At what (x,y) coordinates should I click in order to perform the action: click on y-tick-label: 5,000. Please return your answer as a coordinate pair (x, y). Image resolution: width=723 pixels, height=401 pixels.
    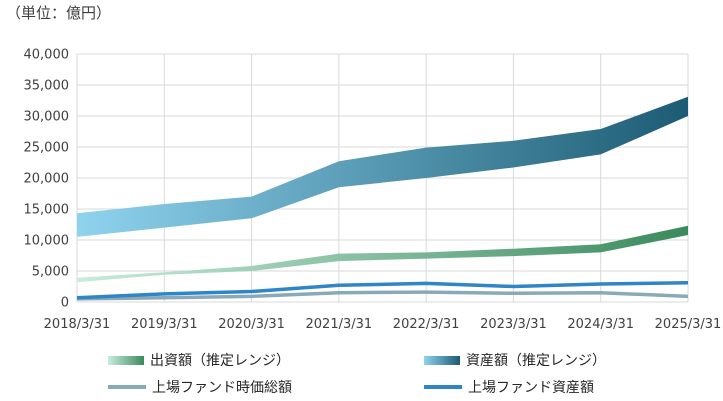
    Looking at the image, I should click on (50, 272).